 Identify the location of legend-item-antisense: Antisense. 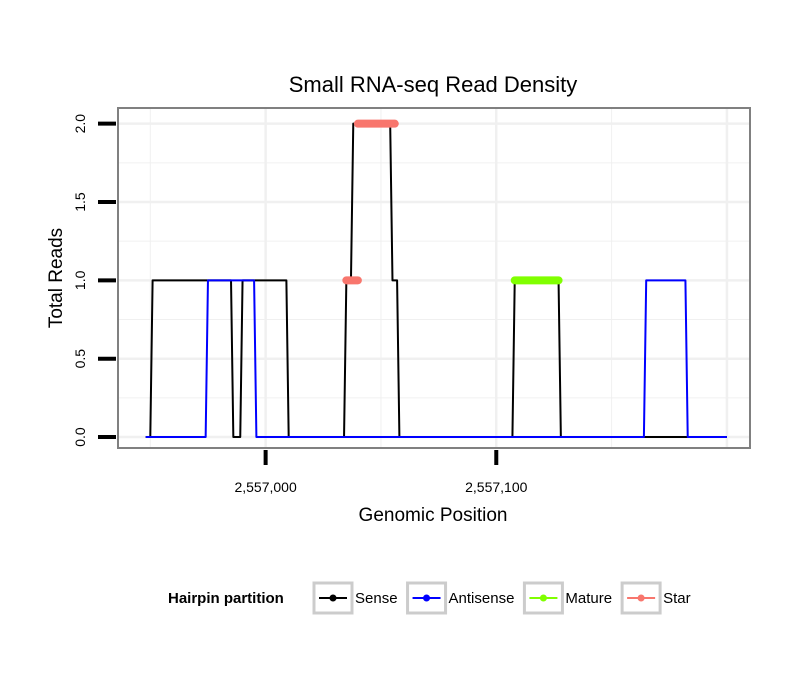
(460, 598).